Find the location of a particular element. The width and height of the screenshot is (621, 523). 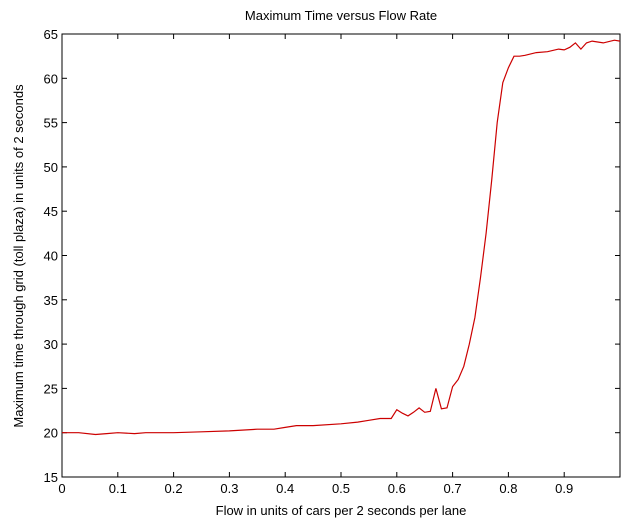

y-tick-label: 20 is located at coordinates (51, 433).